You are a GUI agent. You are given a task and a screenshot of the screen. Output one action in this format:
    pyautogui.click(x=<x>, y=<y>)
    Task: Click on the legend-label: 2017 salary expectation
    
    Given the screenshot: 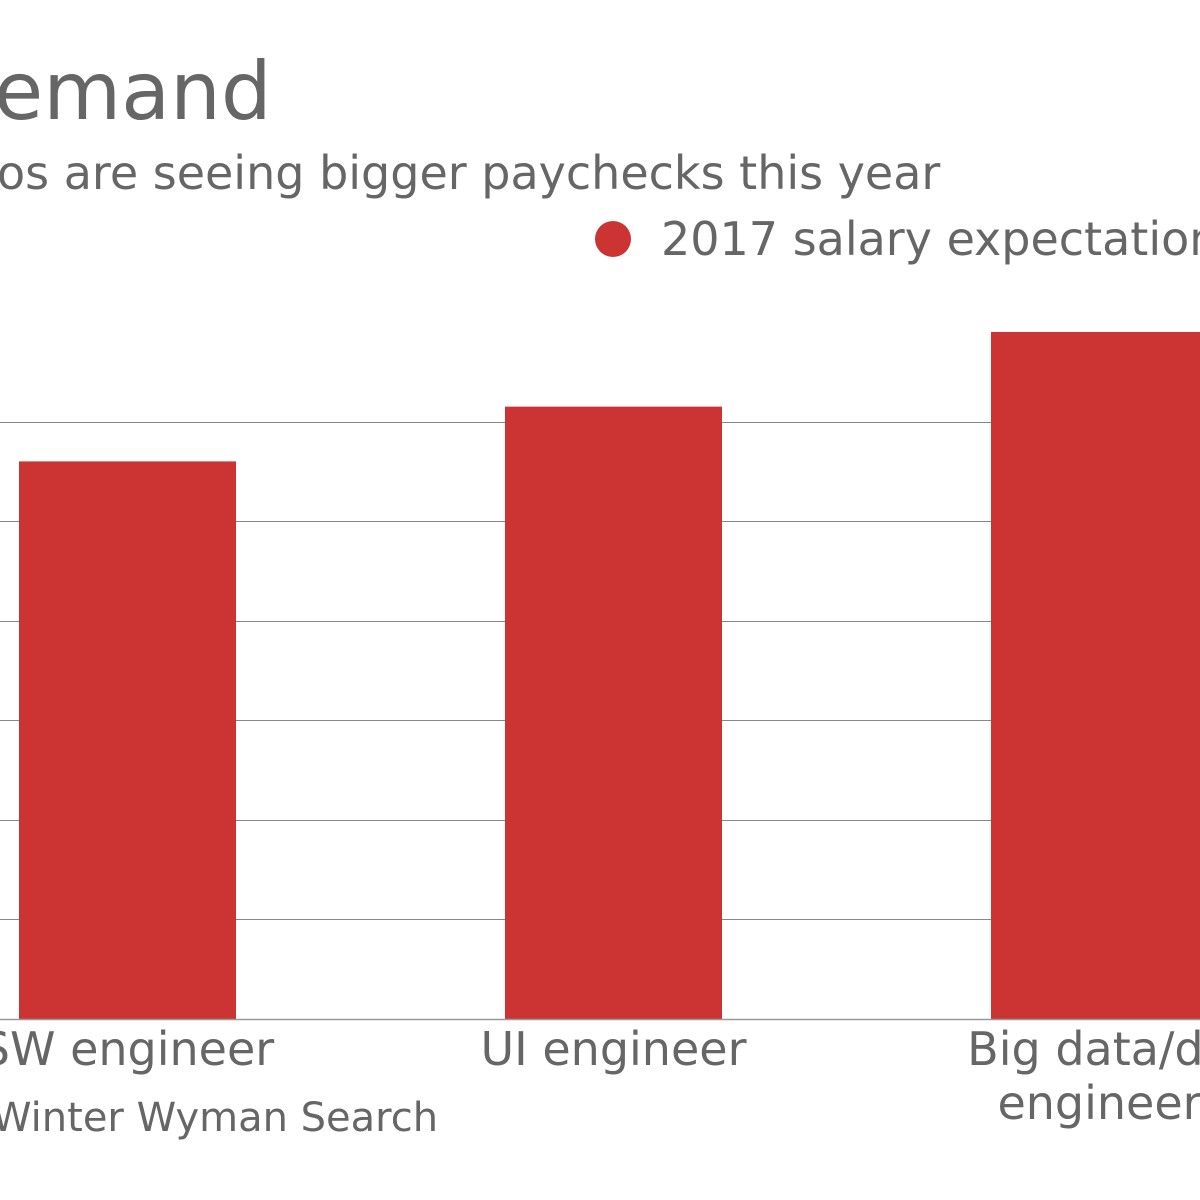 What is the action you would take?
    pyautogui.click(x=930, y=239)
    